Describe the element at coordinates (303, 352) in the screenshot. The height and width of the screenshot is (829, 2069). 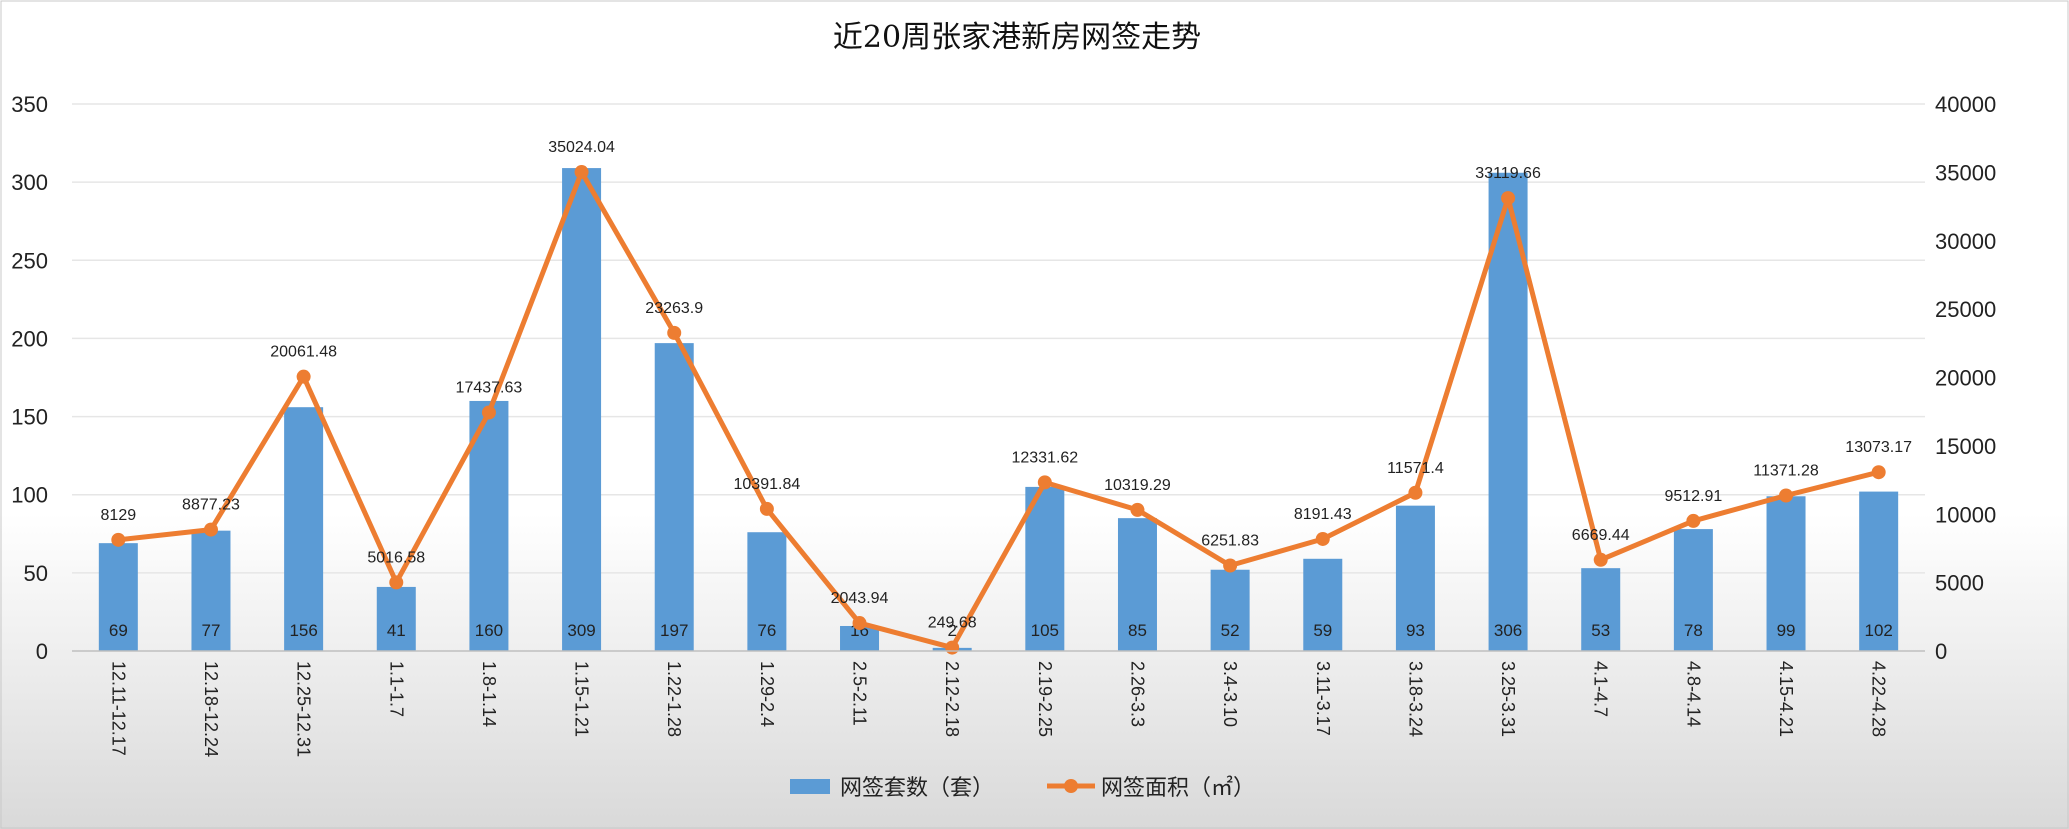
I see `line-value-label: 20061.48` at that location.